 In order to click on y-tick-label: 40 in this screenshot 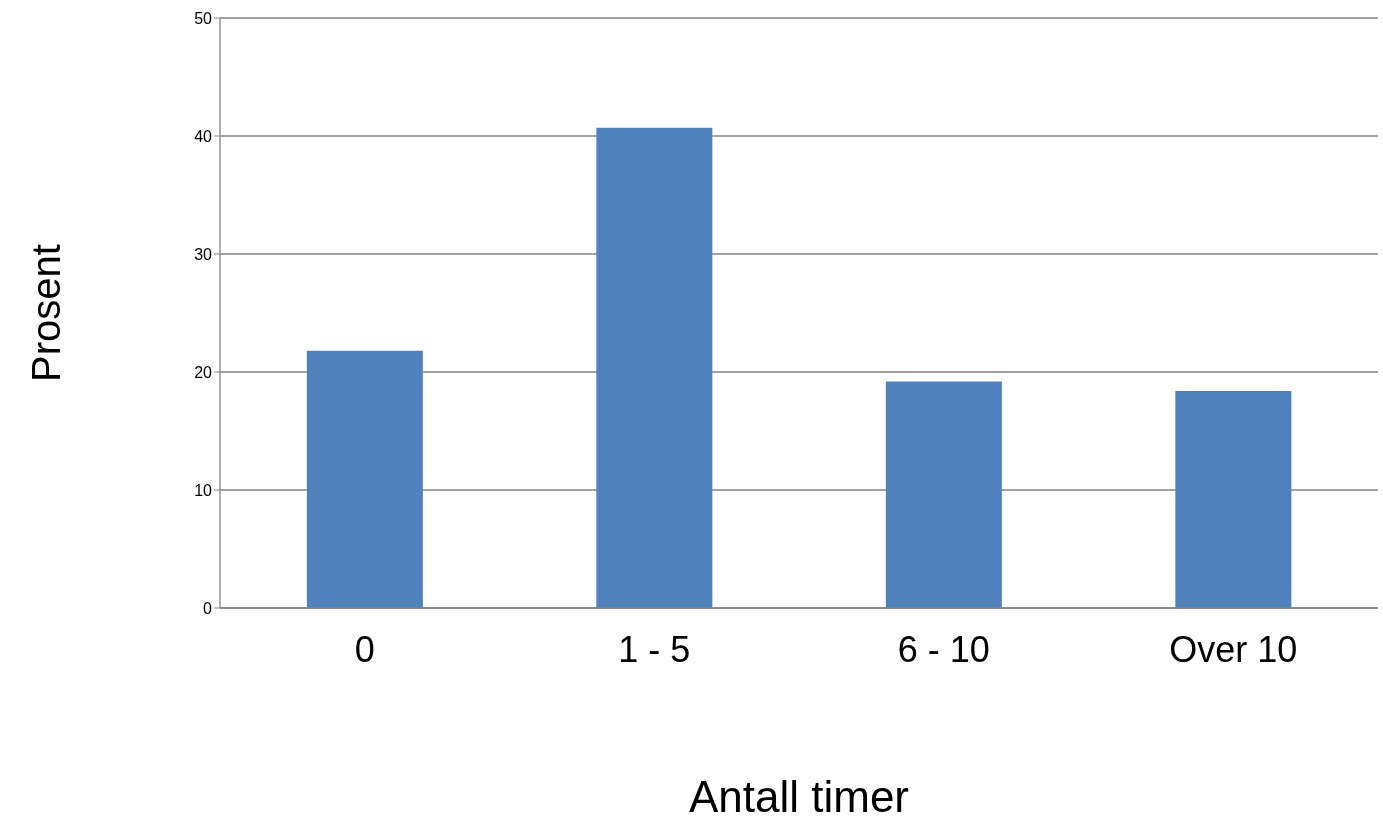, I will do `click(203, 136)`.